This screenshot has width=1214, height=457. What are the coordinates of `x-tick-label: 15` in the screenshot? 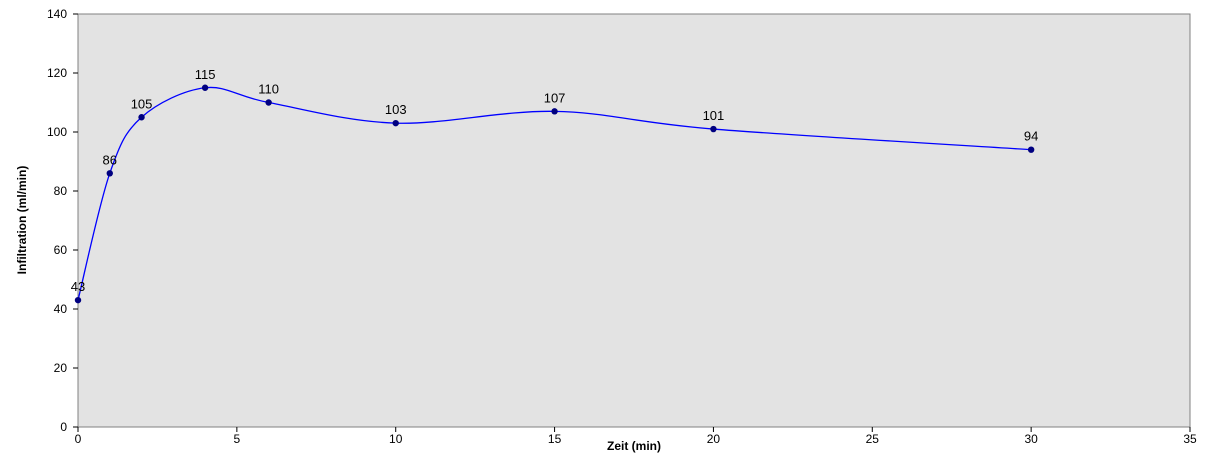 It's located at (555, 439).